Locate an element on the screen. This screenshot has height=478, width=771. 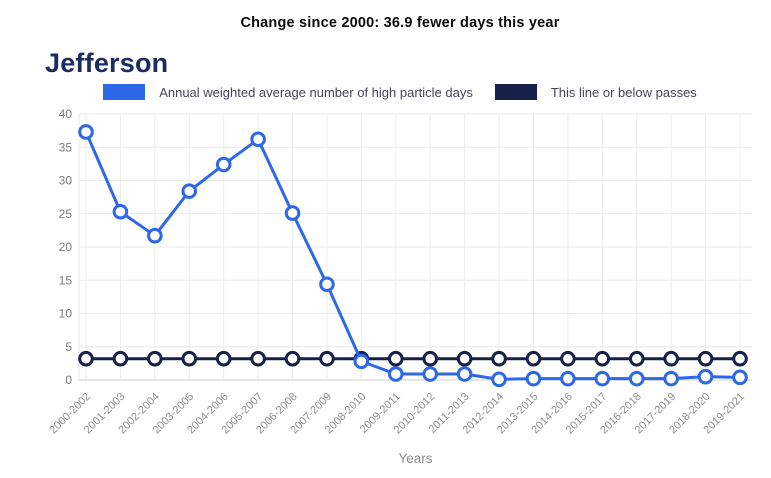
y-tick-label: 15 is located at coordinates (66, 280).